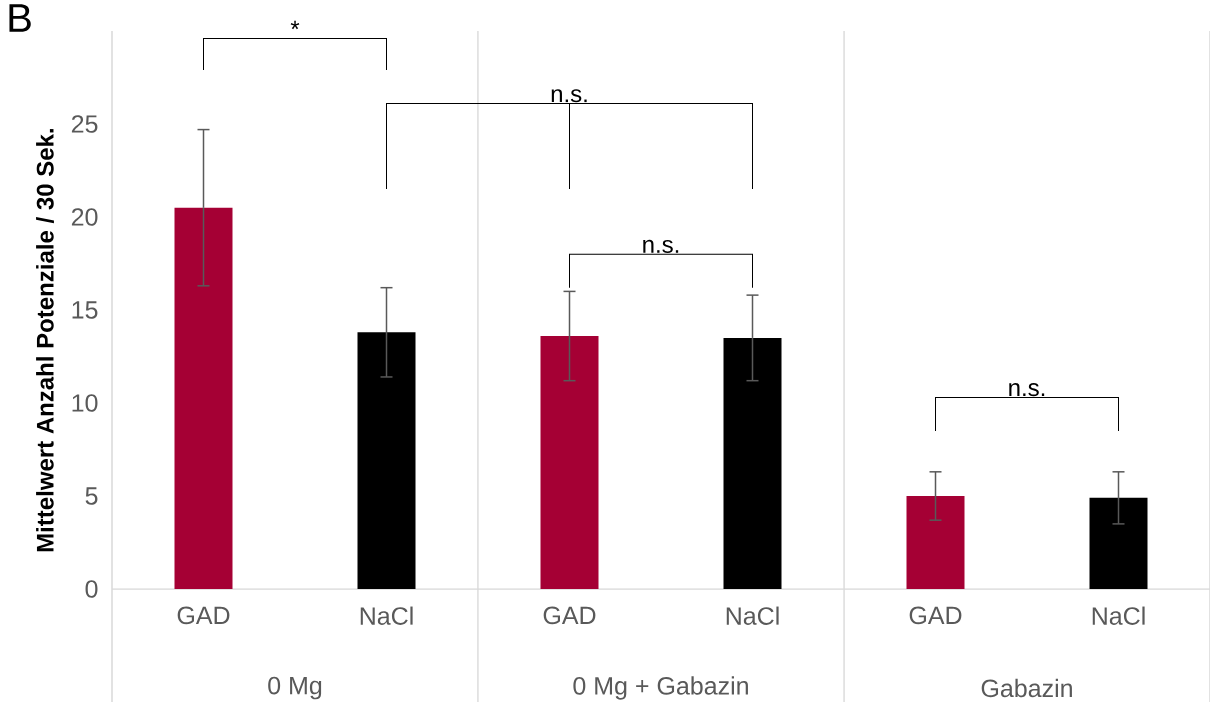  What do you see at coordinates (1026, 688) in the screenshot?
I see `text: Gabazin` at bounding box center [1026, 688].